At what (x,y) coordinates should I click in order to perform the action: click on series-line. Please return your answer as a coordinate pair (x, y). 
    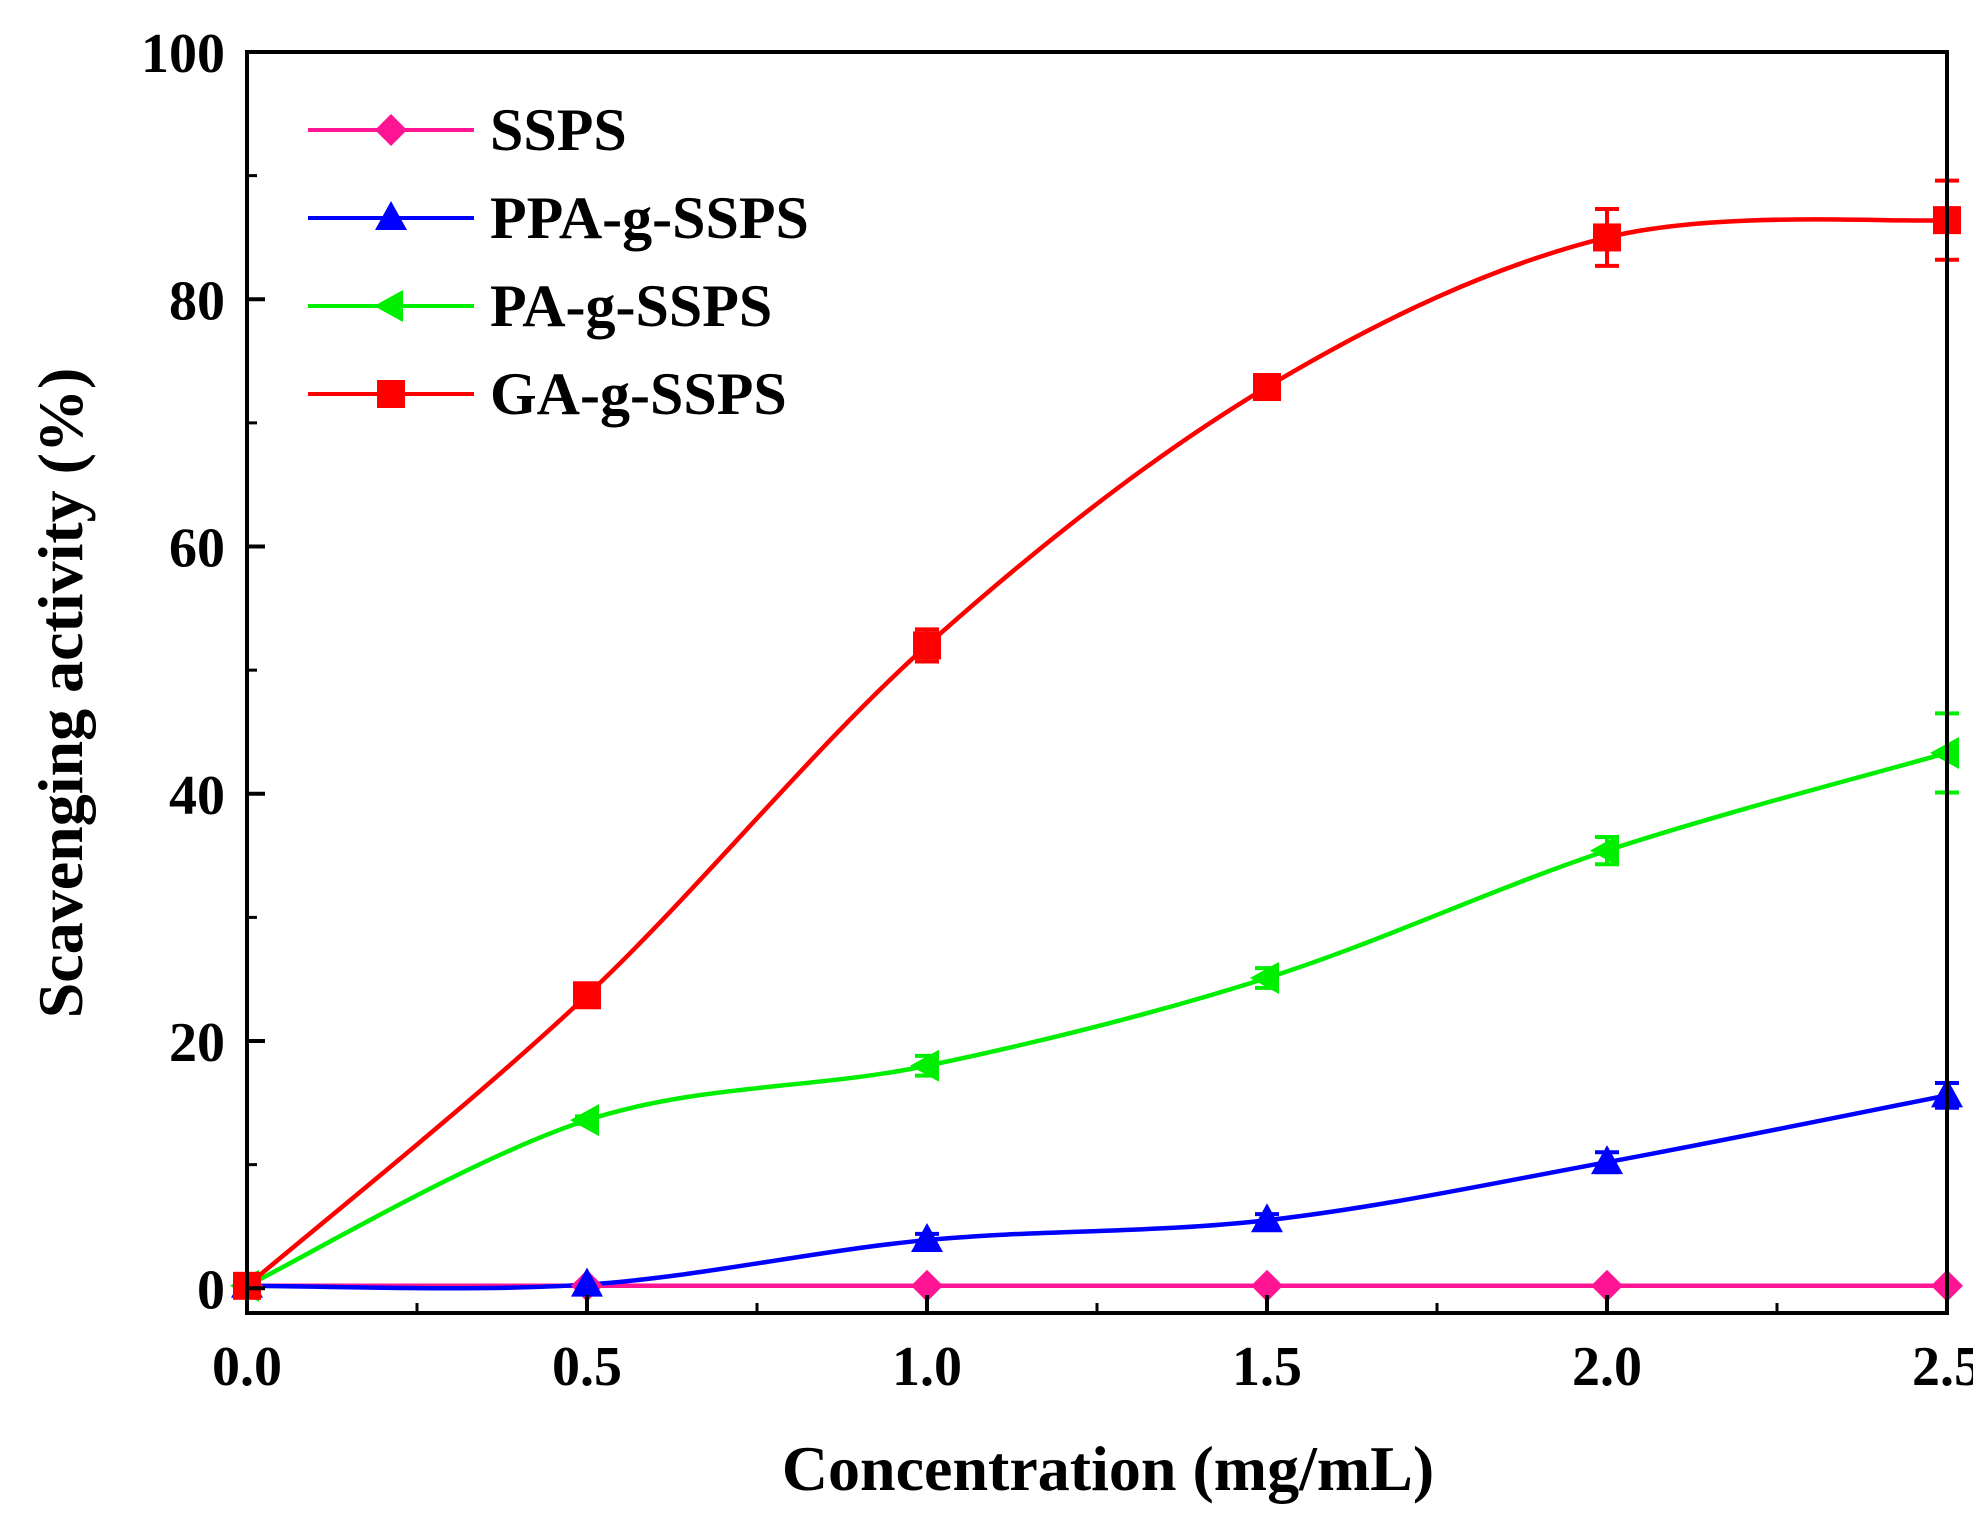
    Looking at the image, I should click on (1097, 1192).